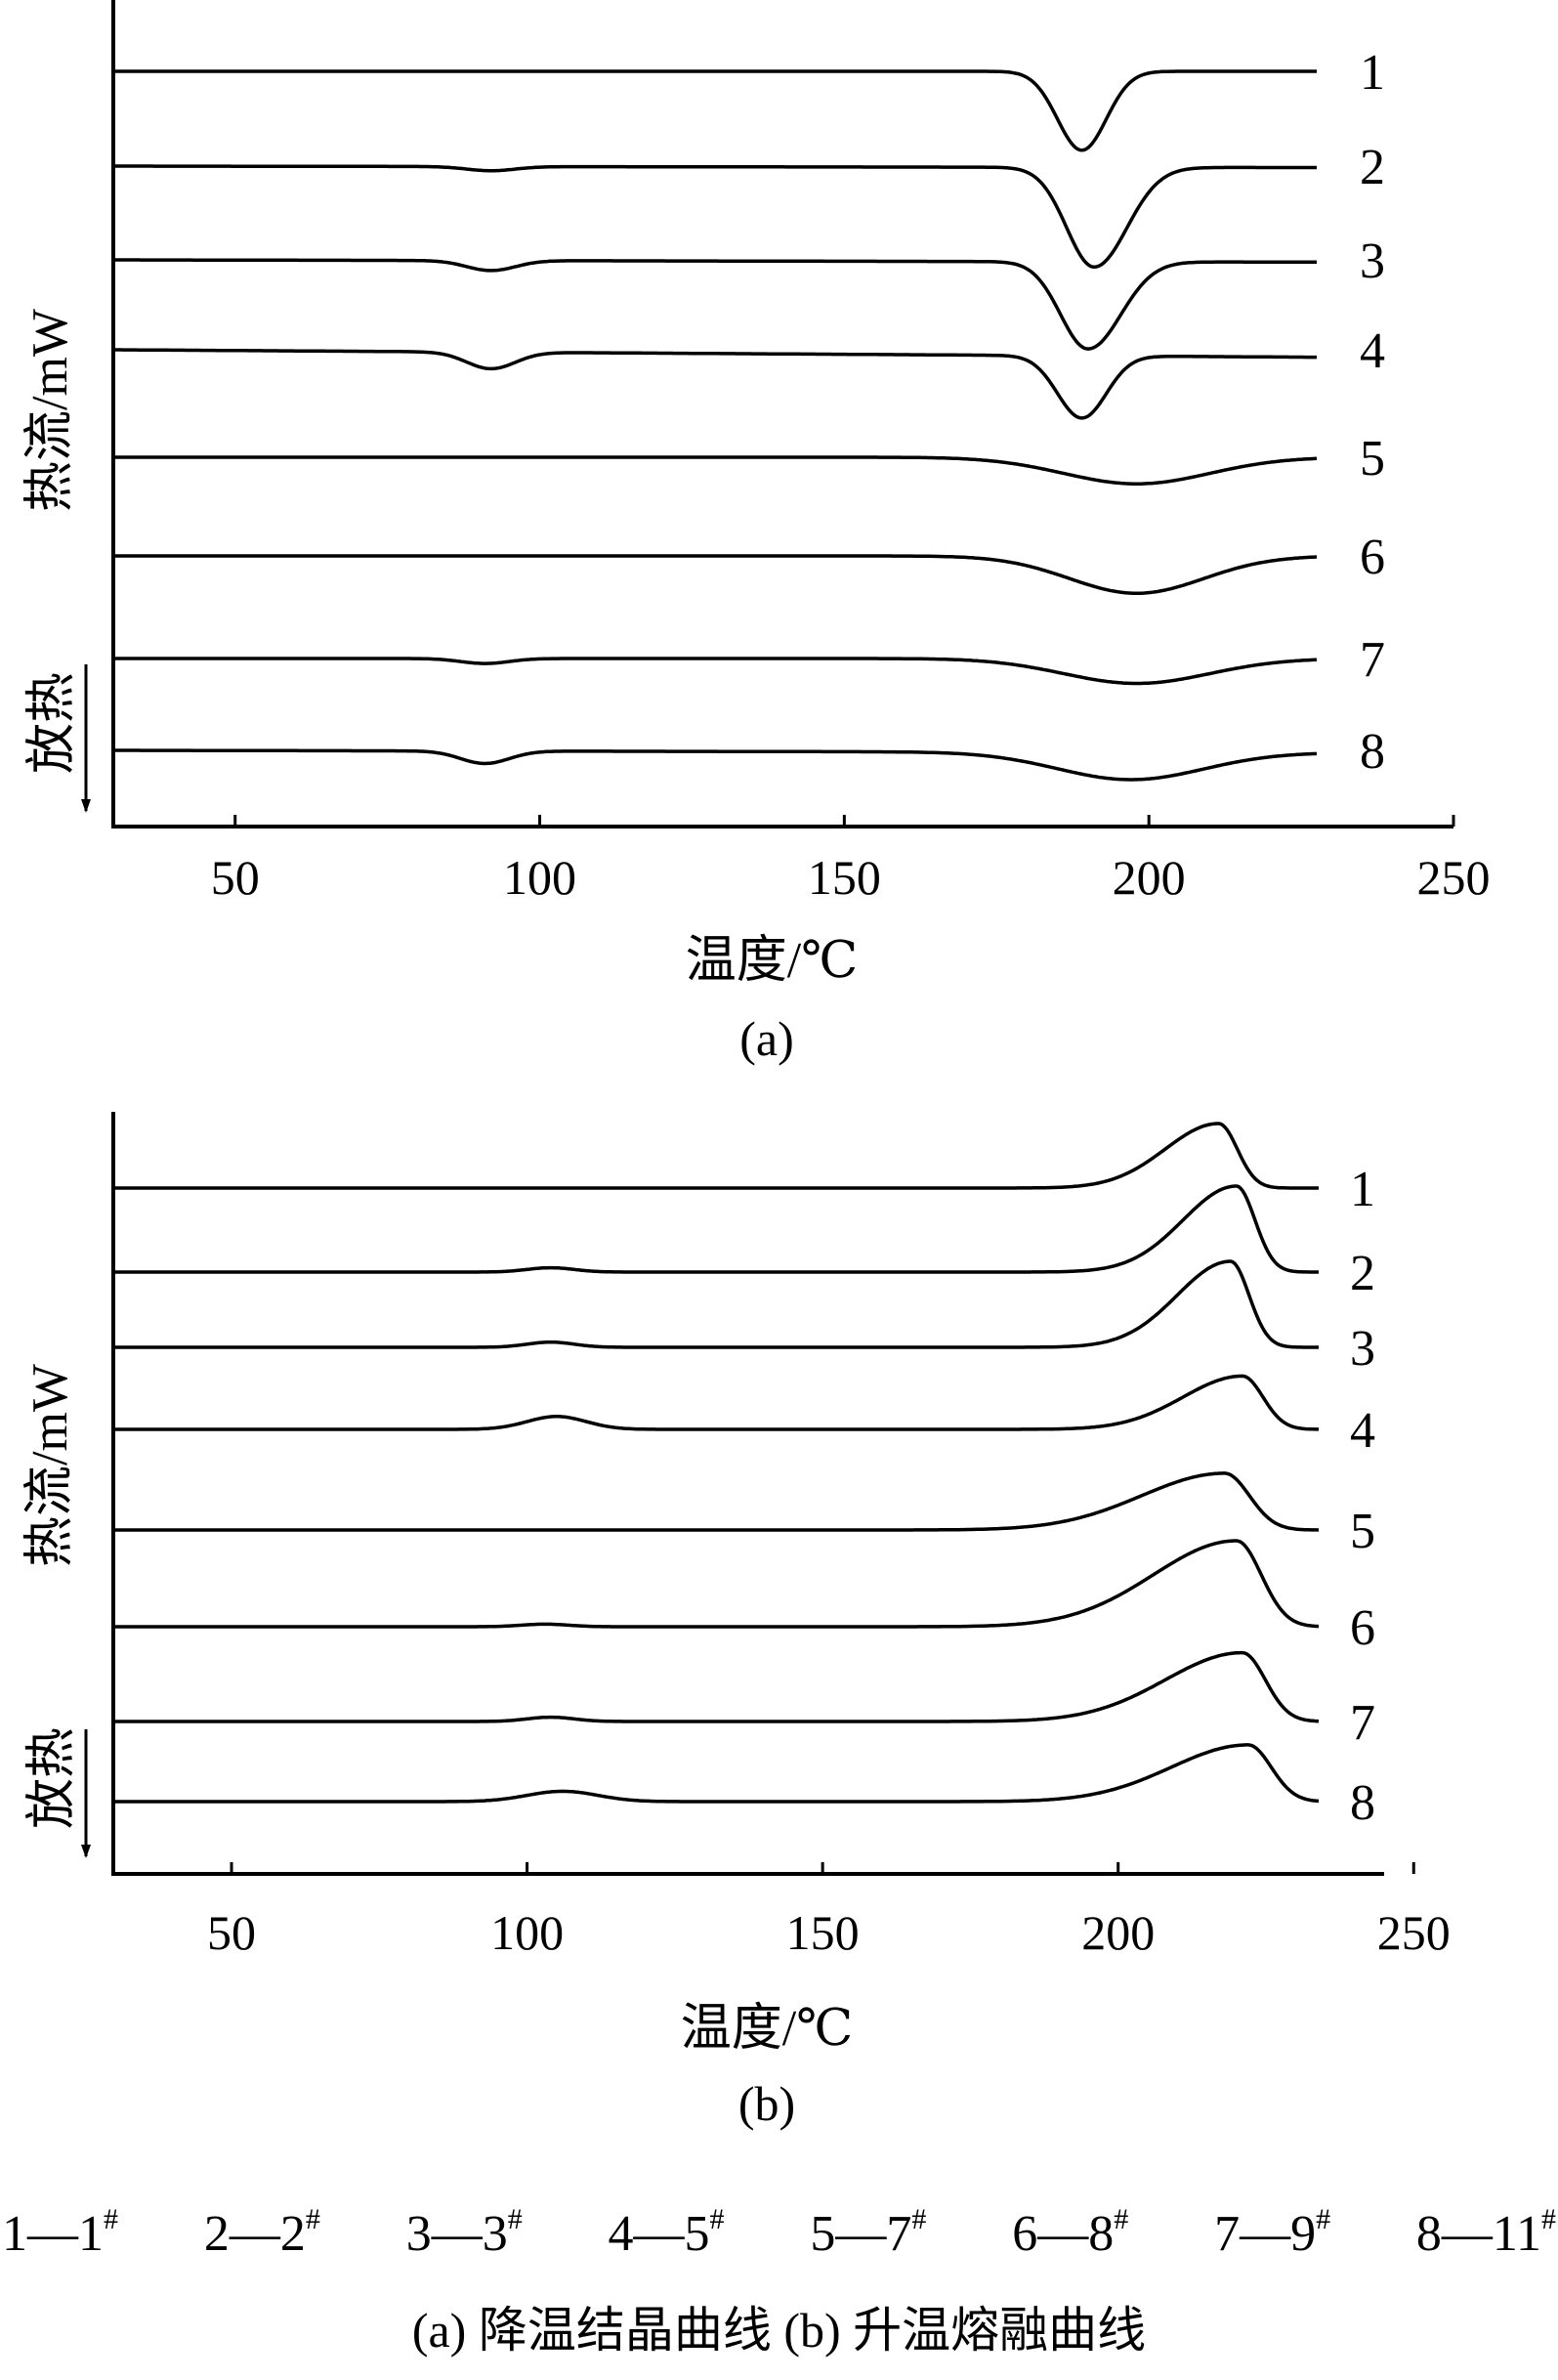 This screenshot has width=1558, height=2380. Describe the element at coordinates (772, 961) in the screenshot. I see `xlabel-a: 温度/℃` at that location.